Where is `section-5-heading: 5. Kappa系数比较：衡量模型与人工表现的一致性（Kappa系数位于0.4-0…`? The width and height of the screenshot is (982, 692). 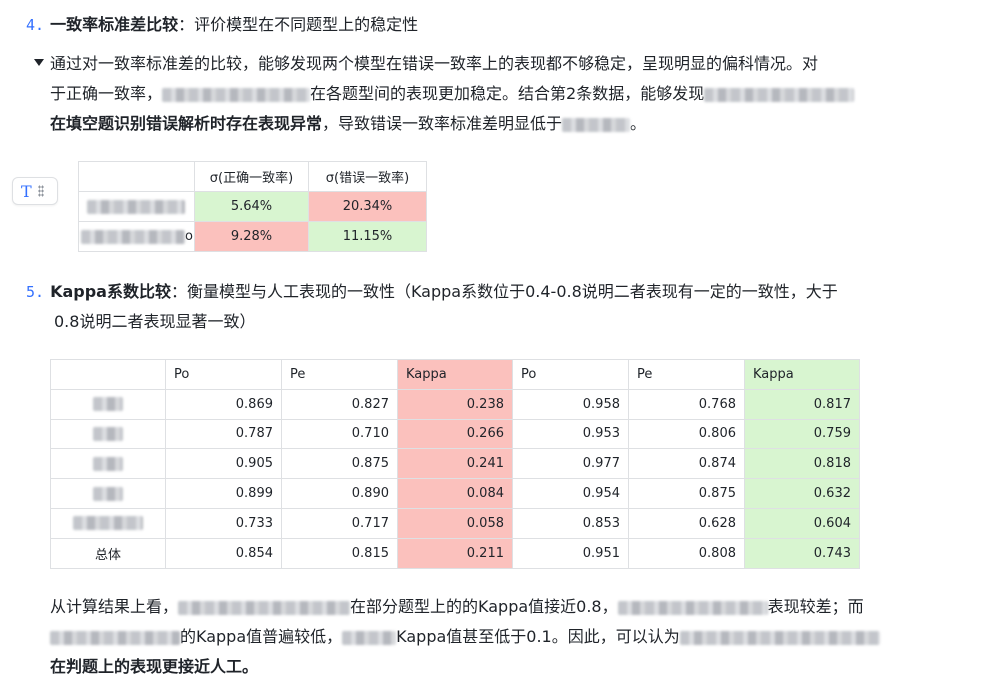 section-5-heading: 5. Kappa系数比较：衡量模型与人工表现的一致性（Kappa系数位于0.4-0… is located at coordinates (486, 307).